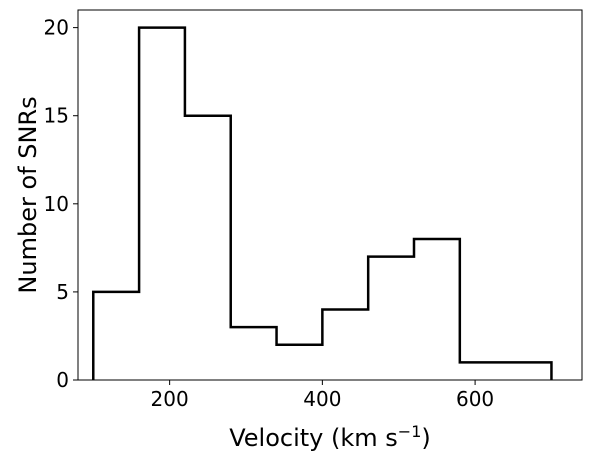 This screenshot has width=591, height=469. I want to click on y-tick-label: 20, so click(56, 28).